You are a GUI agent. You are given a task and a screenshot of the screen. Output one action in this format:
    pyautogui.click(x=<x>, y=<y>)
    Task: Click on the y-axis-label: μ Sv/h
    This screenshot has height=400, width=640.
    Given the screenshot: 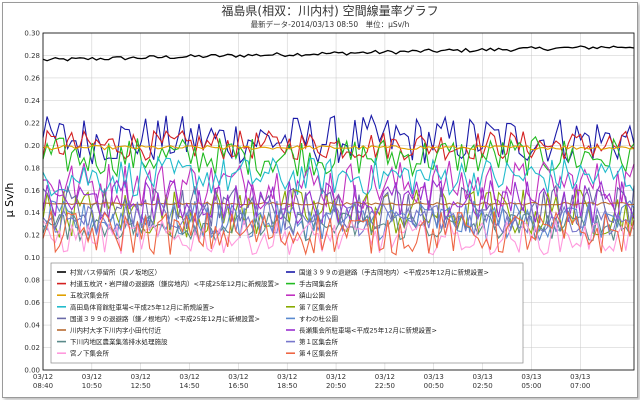 What is the action you would take?
    pyautogui.click(x=9, y=200)
    